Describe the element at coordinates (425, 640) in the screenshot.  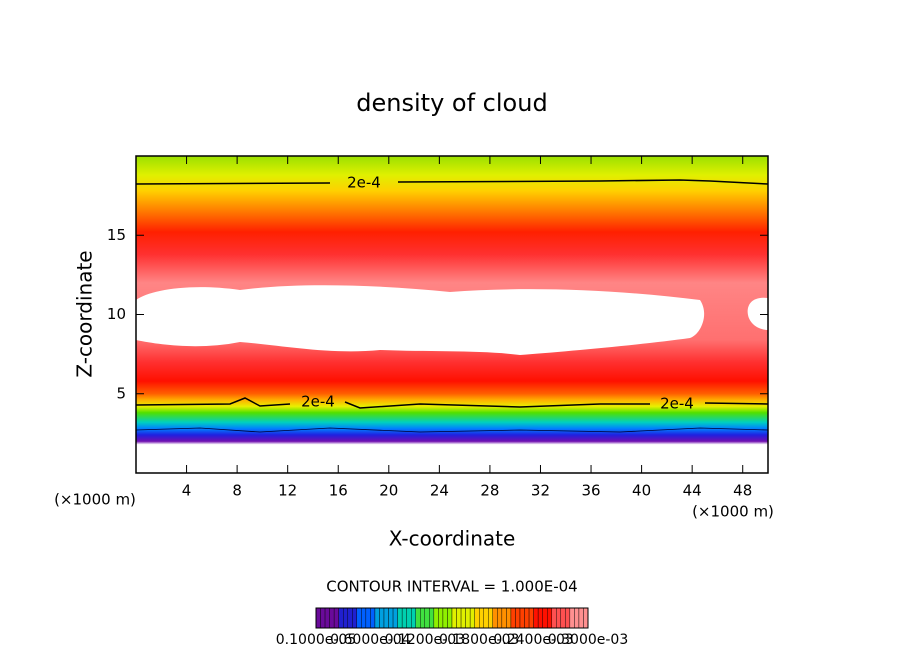
I see `colorbar-label: 0.1200e-03` at that location.